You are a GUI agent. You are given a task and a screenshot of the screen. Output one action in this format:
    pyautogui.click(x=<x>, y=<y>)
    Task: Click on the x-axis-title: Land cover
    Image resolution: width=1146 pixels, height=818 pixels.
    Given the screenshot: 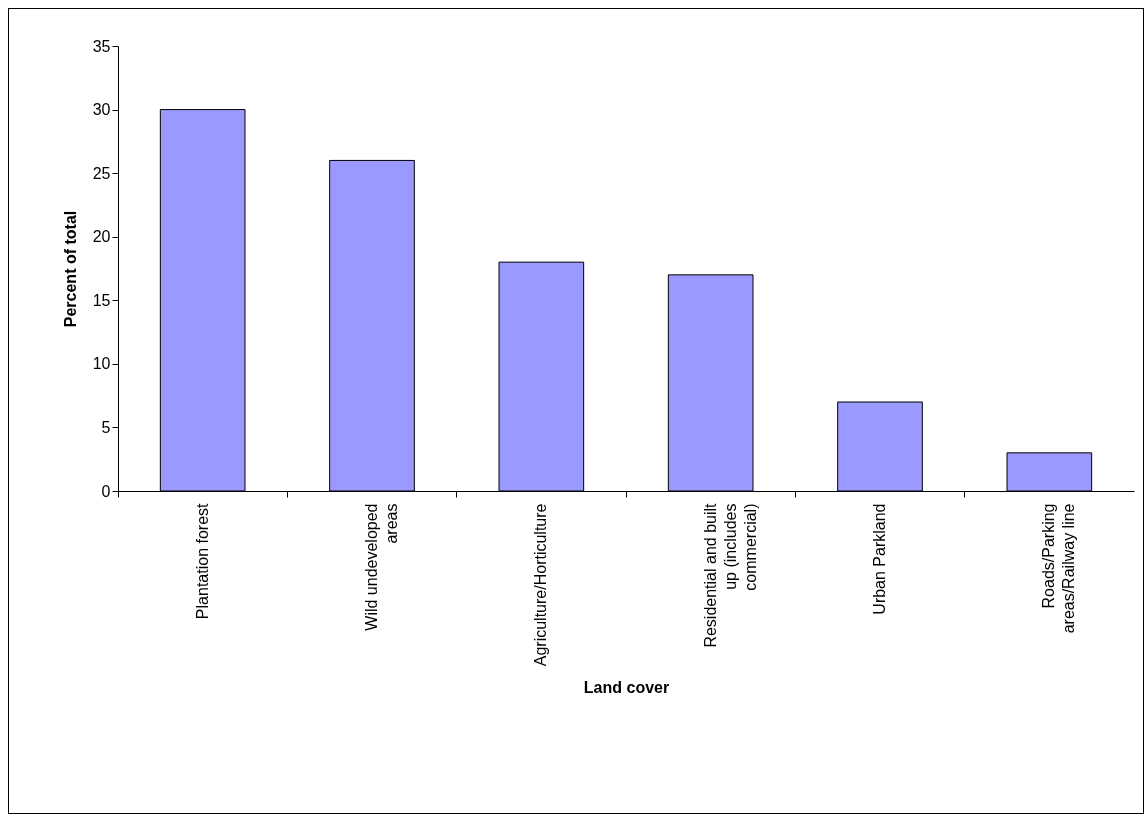 What is the action you would take?
    pyautogui.click(x=626, y=688)
    